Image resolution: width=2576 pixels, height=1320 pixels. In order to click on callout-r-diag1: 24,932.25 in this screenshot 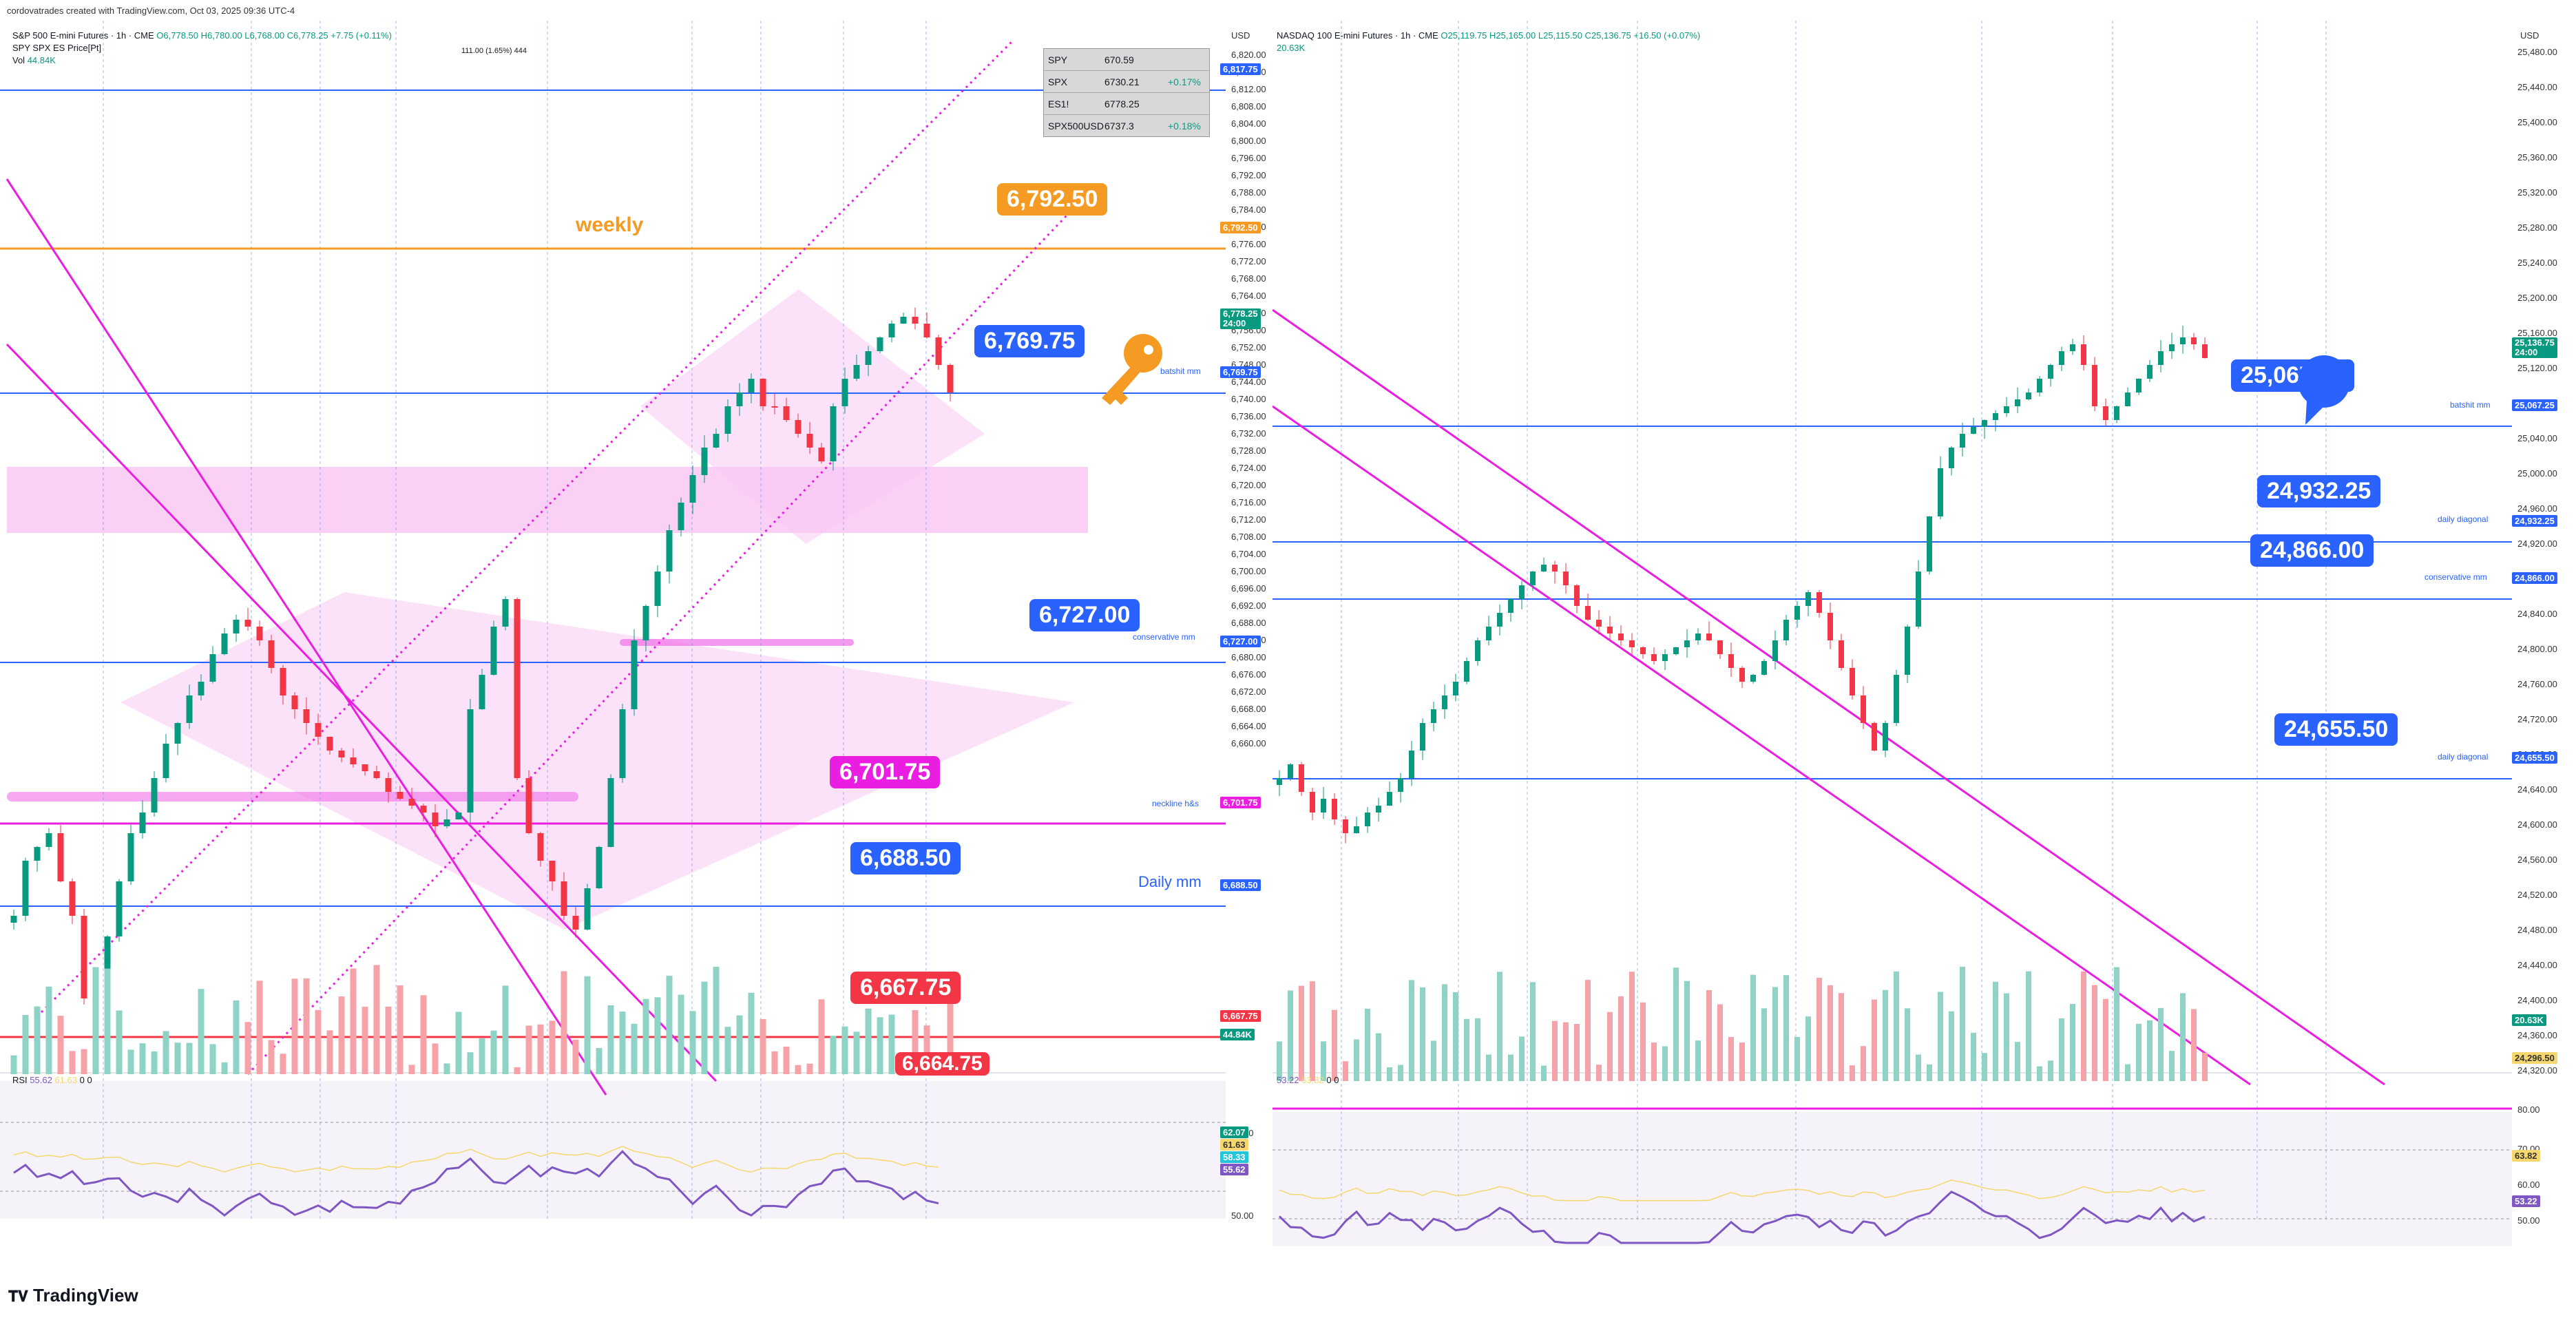, I will do `click(2319, 491)`.